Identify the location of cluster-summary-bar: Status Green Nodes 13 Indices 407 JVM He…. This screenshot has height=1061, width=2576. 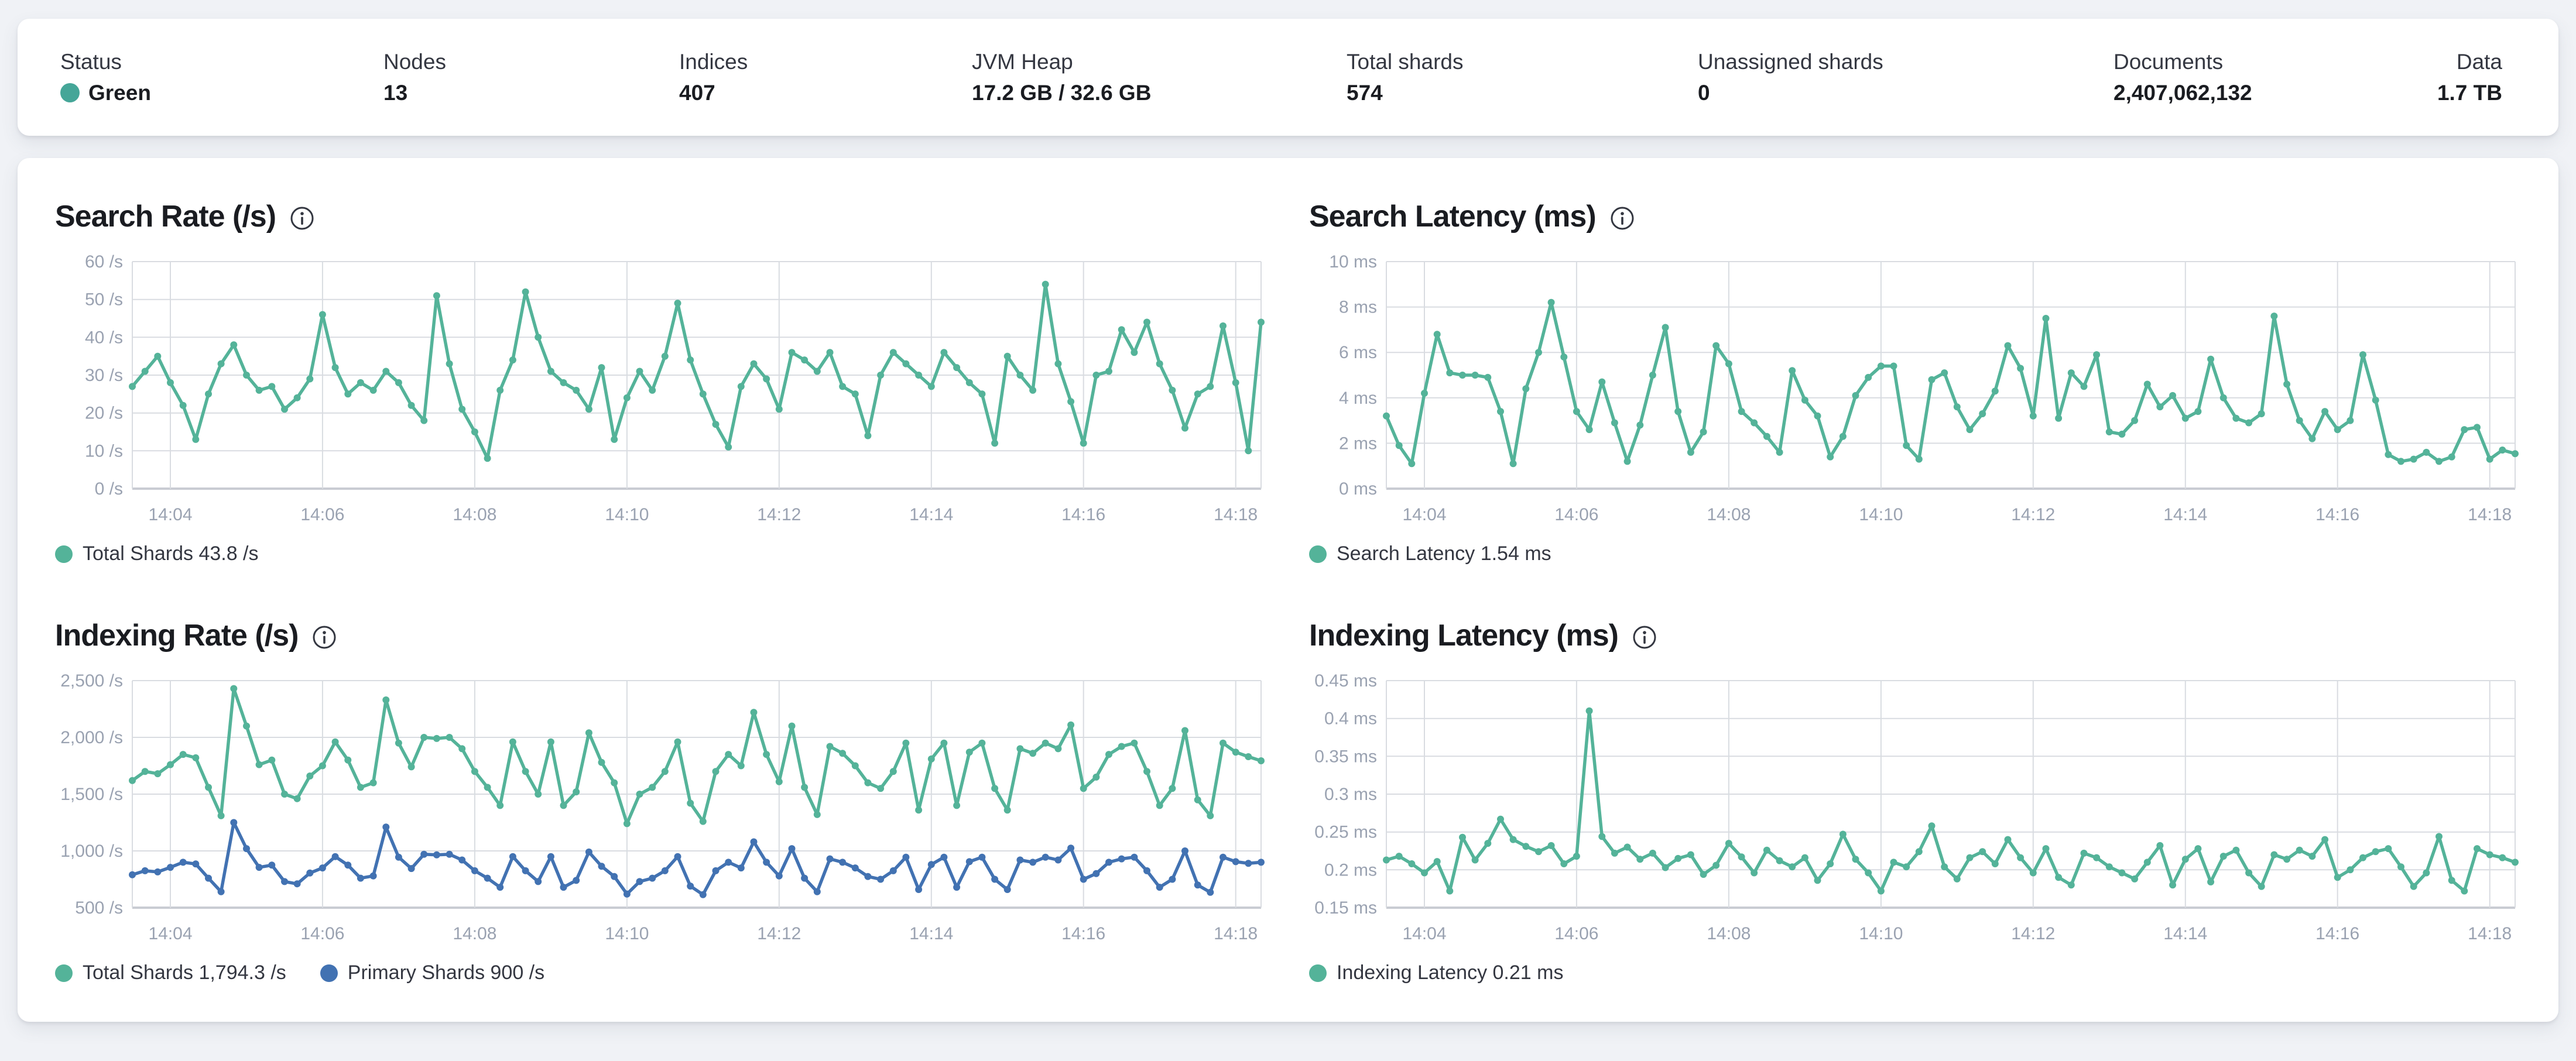
(1288, 77).